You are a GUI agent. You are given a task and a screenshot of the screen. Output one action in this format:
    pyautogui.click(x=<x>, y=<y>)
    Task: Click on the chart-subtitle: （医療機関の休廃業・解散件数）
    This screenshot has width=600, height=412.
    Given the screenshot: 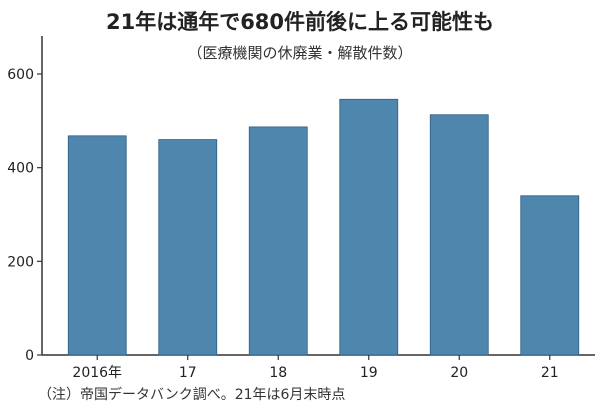 What is the action you would take?
    pyautogui.click(x=300, y=53)
    